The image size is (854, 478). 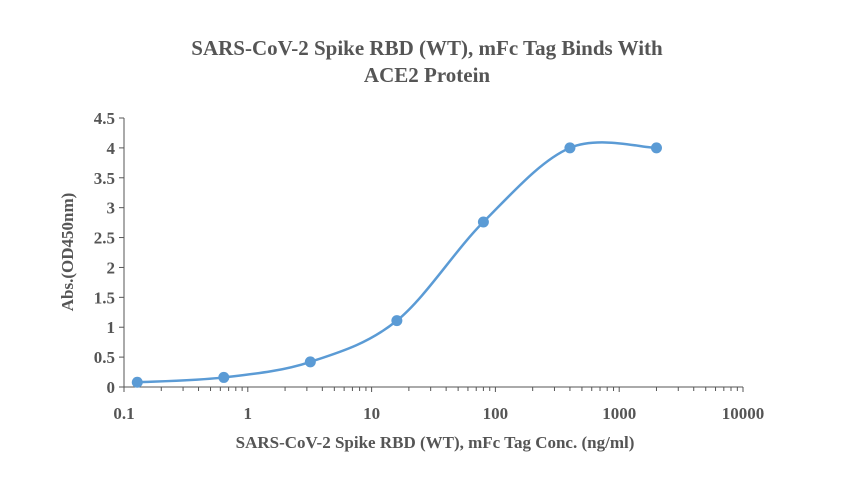 I want to click on y-tick-label: 4.5, so click(x=104, y=118).